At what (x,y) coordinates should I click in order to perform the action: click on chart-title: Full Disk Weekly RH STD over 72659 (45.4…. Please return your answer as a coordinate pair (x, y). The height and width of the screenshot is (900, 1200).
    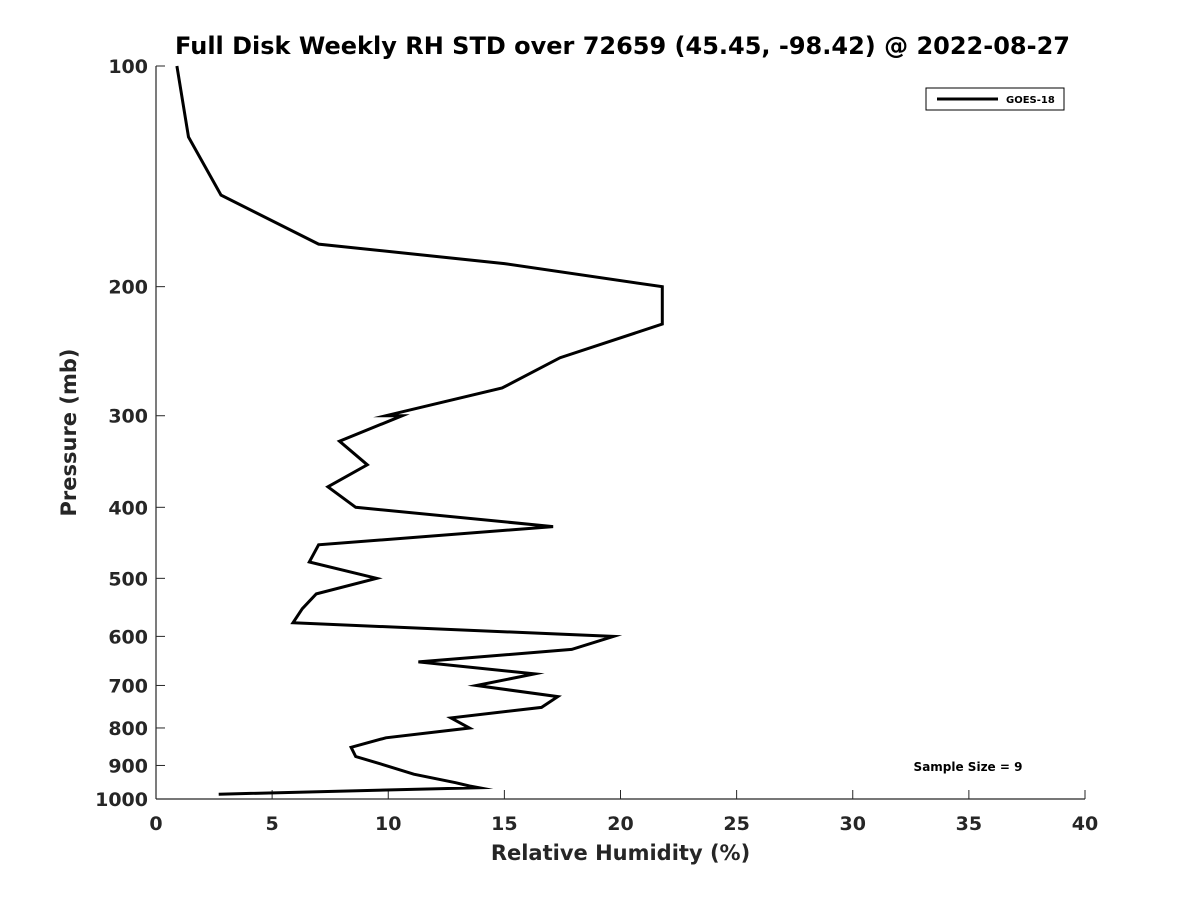
    Looking at the image, I should click on (622, 46).